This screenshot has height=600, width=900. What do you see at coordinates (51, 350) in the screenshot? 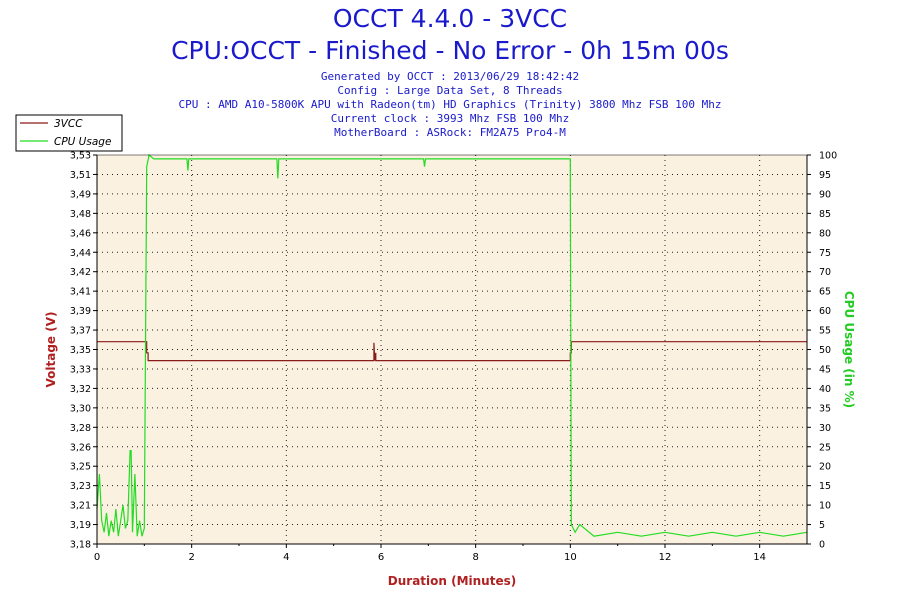
I see `y-left-axis-label: Voltage (V)` at bounding box center [51, 350].